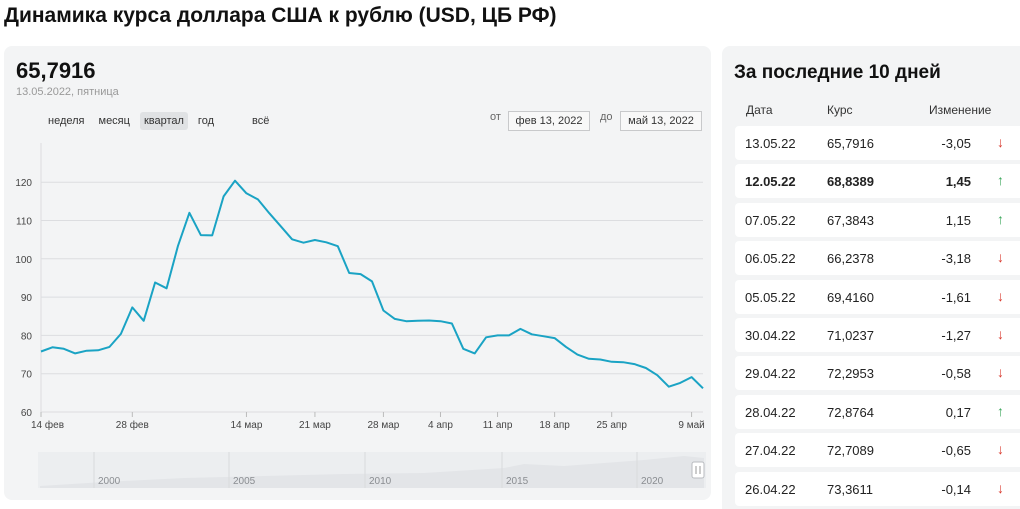 This screenshot has height=509, width=1020. I want to click on x-tick-label: 11 апр, so click(498, 425).